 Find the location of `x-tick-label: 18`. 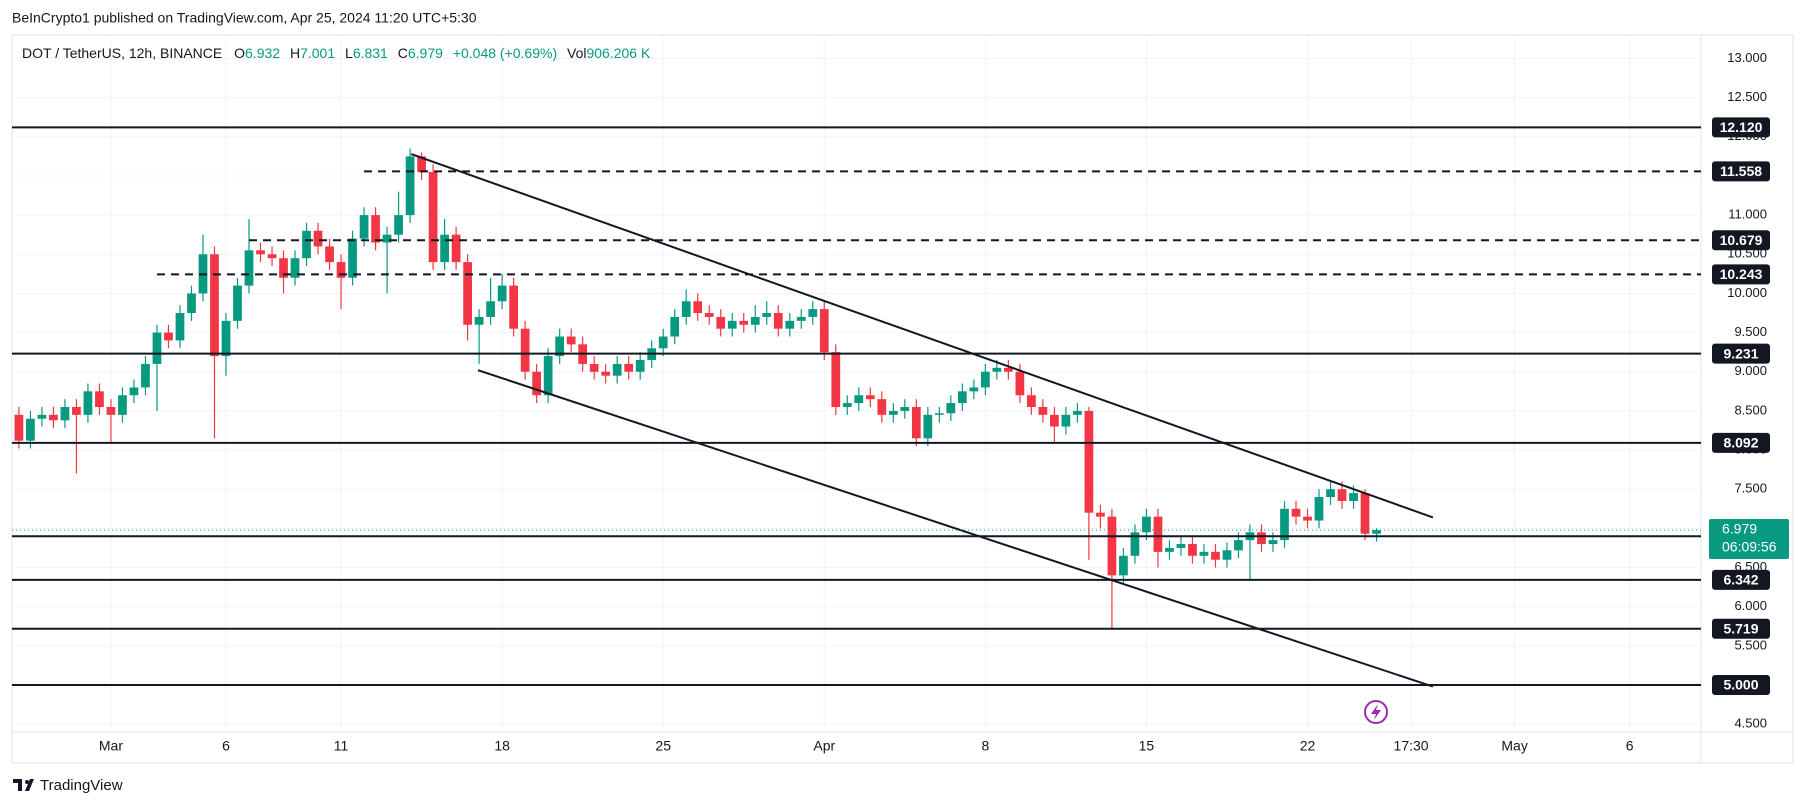

x-tick-label: 18 is located at coordinates (502, 746).